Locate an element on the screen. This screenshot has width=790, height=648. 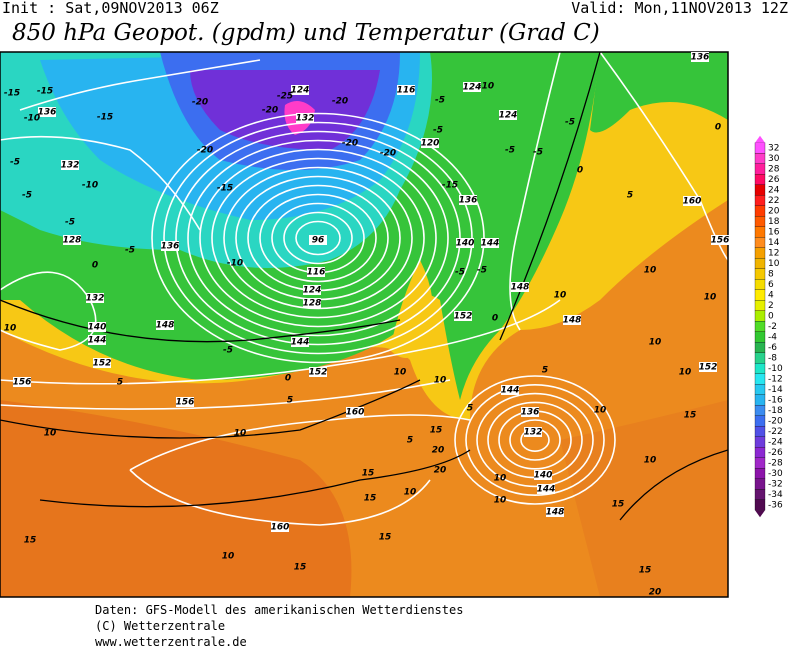
geopotential-label: 148 is located at coordinates (572, 321).